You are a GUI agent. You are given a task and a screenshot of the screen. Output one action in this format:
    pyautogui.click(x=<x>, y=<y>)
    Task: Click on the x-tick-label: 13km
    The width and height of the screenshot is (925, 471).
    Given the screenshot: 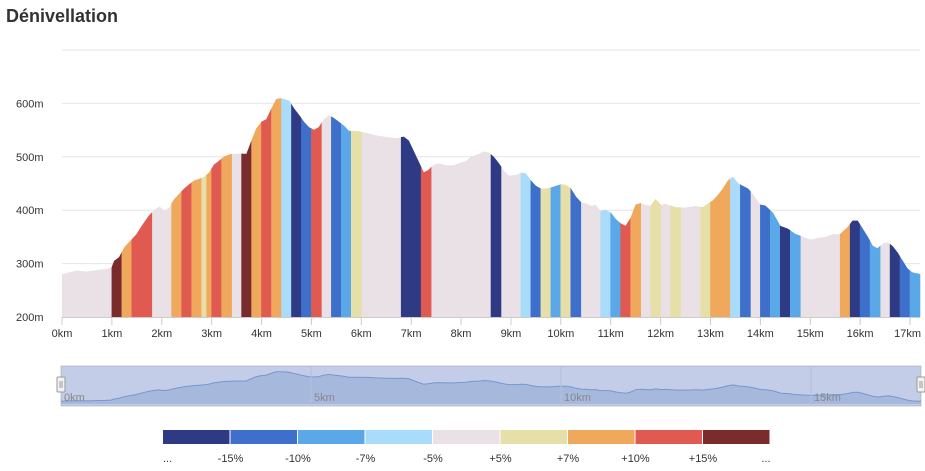 What is the action you would take?
    pyautogui.click(x=710, y=334)
    